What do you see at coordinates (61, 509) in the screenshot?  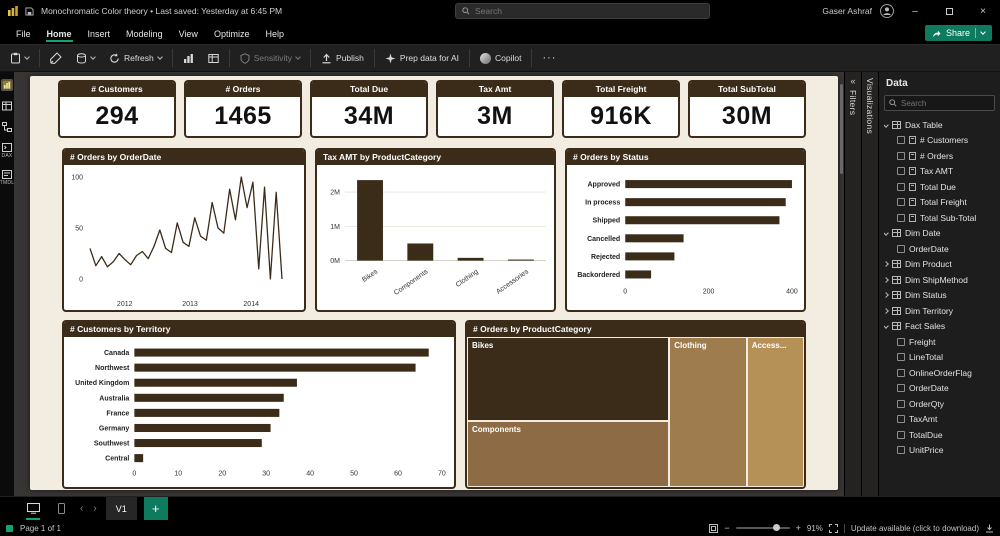 I see `mobile-layout-icon` at bounding box center [61, 509].